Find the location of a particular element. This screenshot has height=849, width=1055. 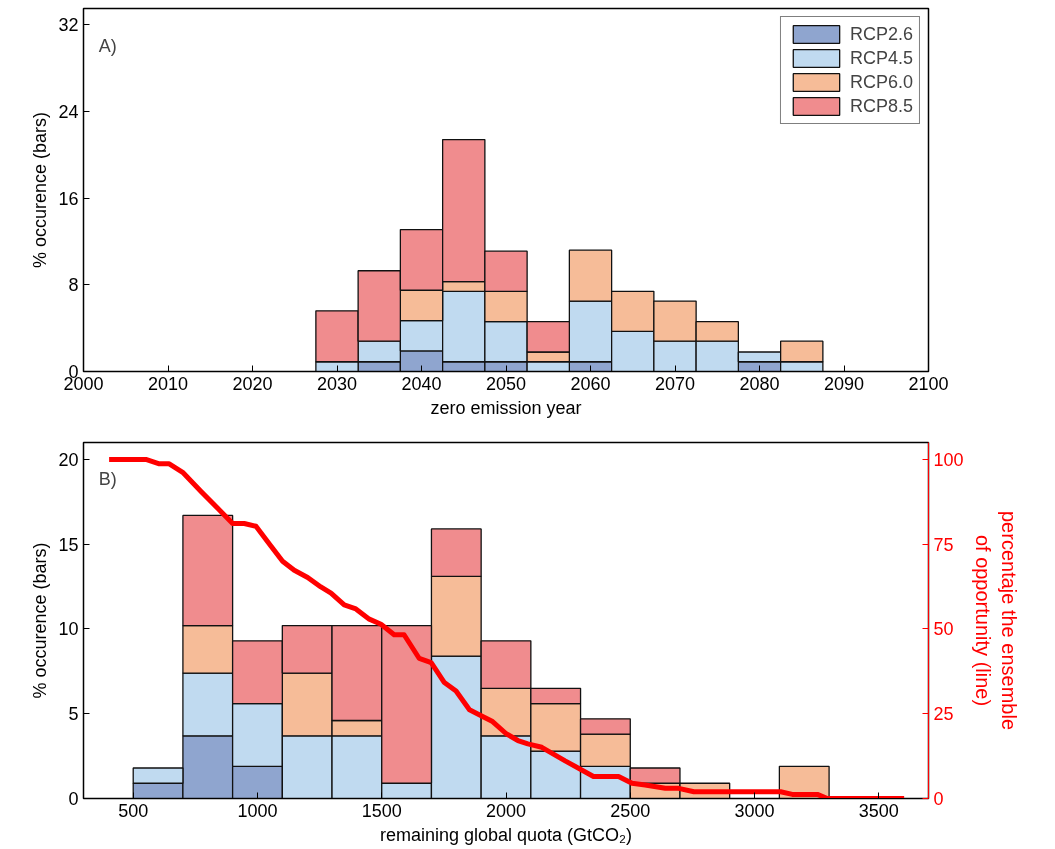

legend-label: RCP6.0 is located at coordinates (881, 82).